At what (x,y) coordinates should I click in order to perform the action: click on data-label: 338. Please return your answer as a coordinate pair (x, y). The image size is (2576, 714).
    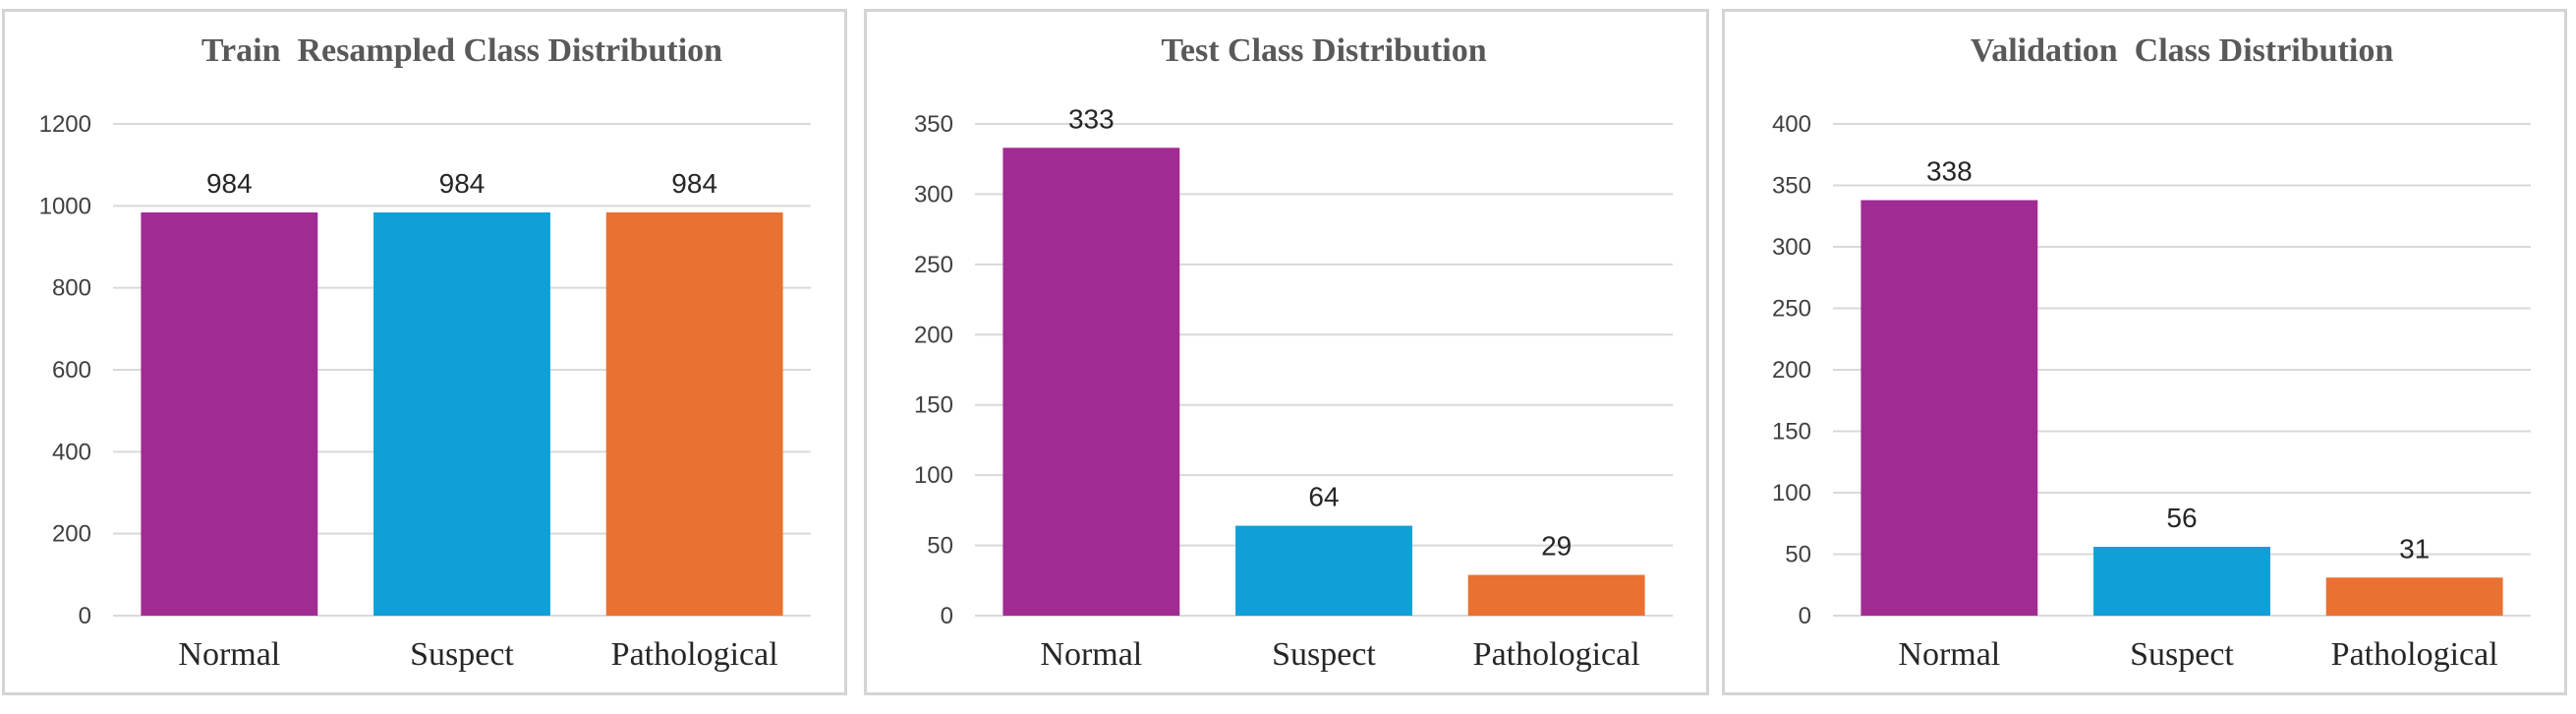
    Looking at the image, I should click on (1950, 171).